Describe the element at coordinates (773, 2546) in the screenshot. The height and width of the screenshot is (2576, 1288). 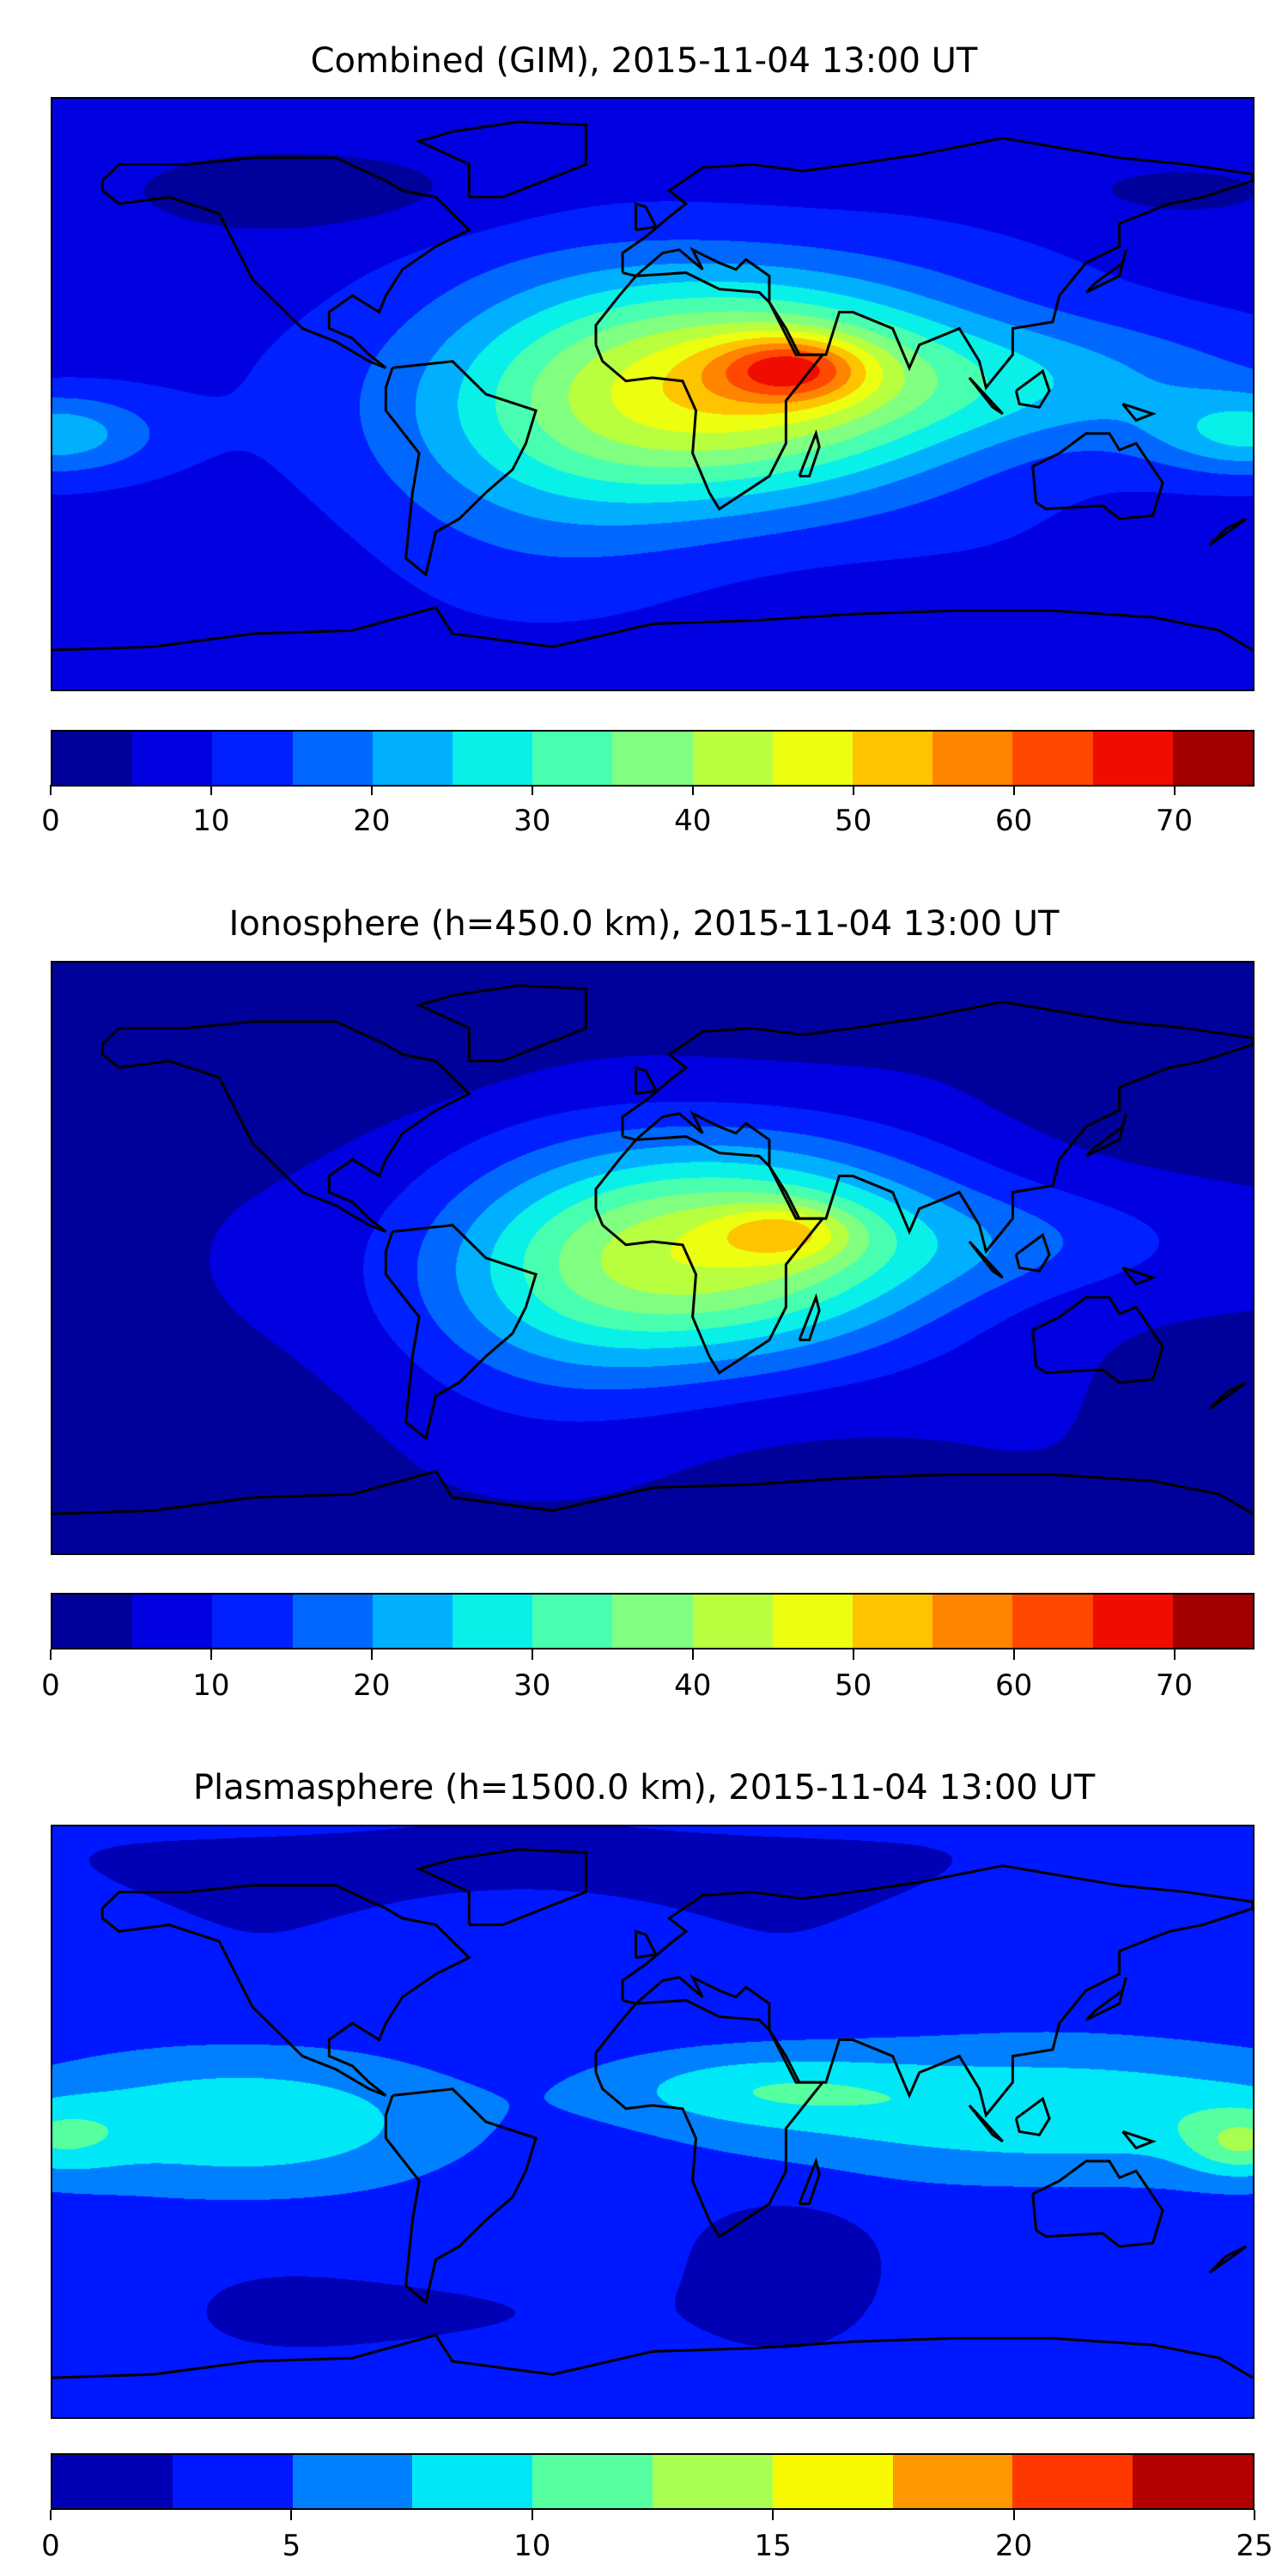
I see `colorbar-tick-label: 15` at that location.